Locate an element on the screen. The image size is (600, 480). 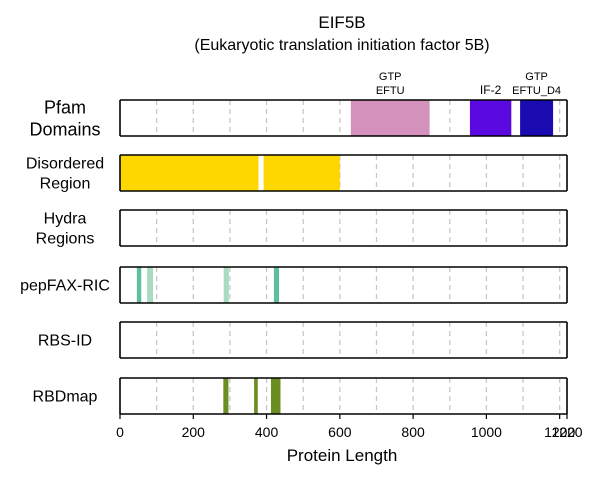
x-tick-label: 1000 is located at coordinates (486, 432).